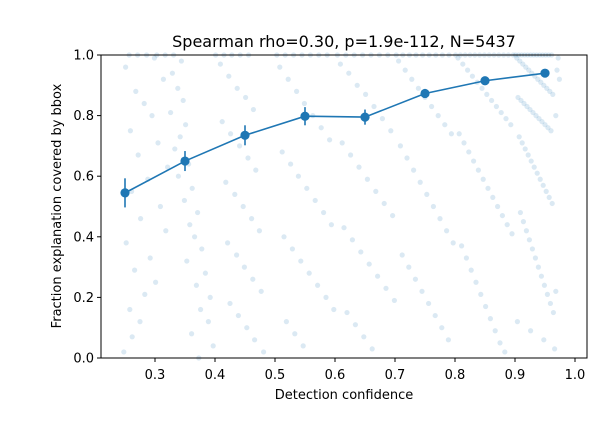  Describe the element at coordinates (275, 375) in the screenshot. I see `x-tick-label: 0.5` at that location.